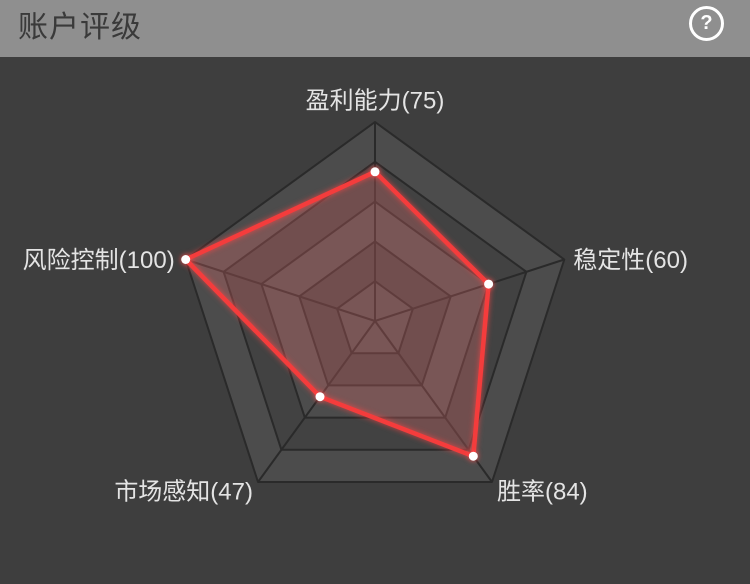  I want to click on question-mark-icon: ?, so click(706, 23).